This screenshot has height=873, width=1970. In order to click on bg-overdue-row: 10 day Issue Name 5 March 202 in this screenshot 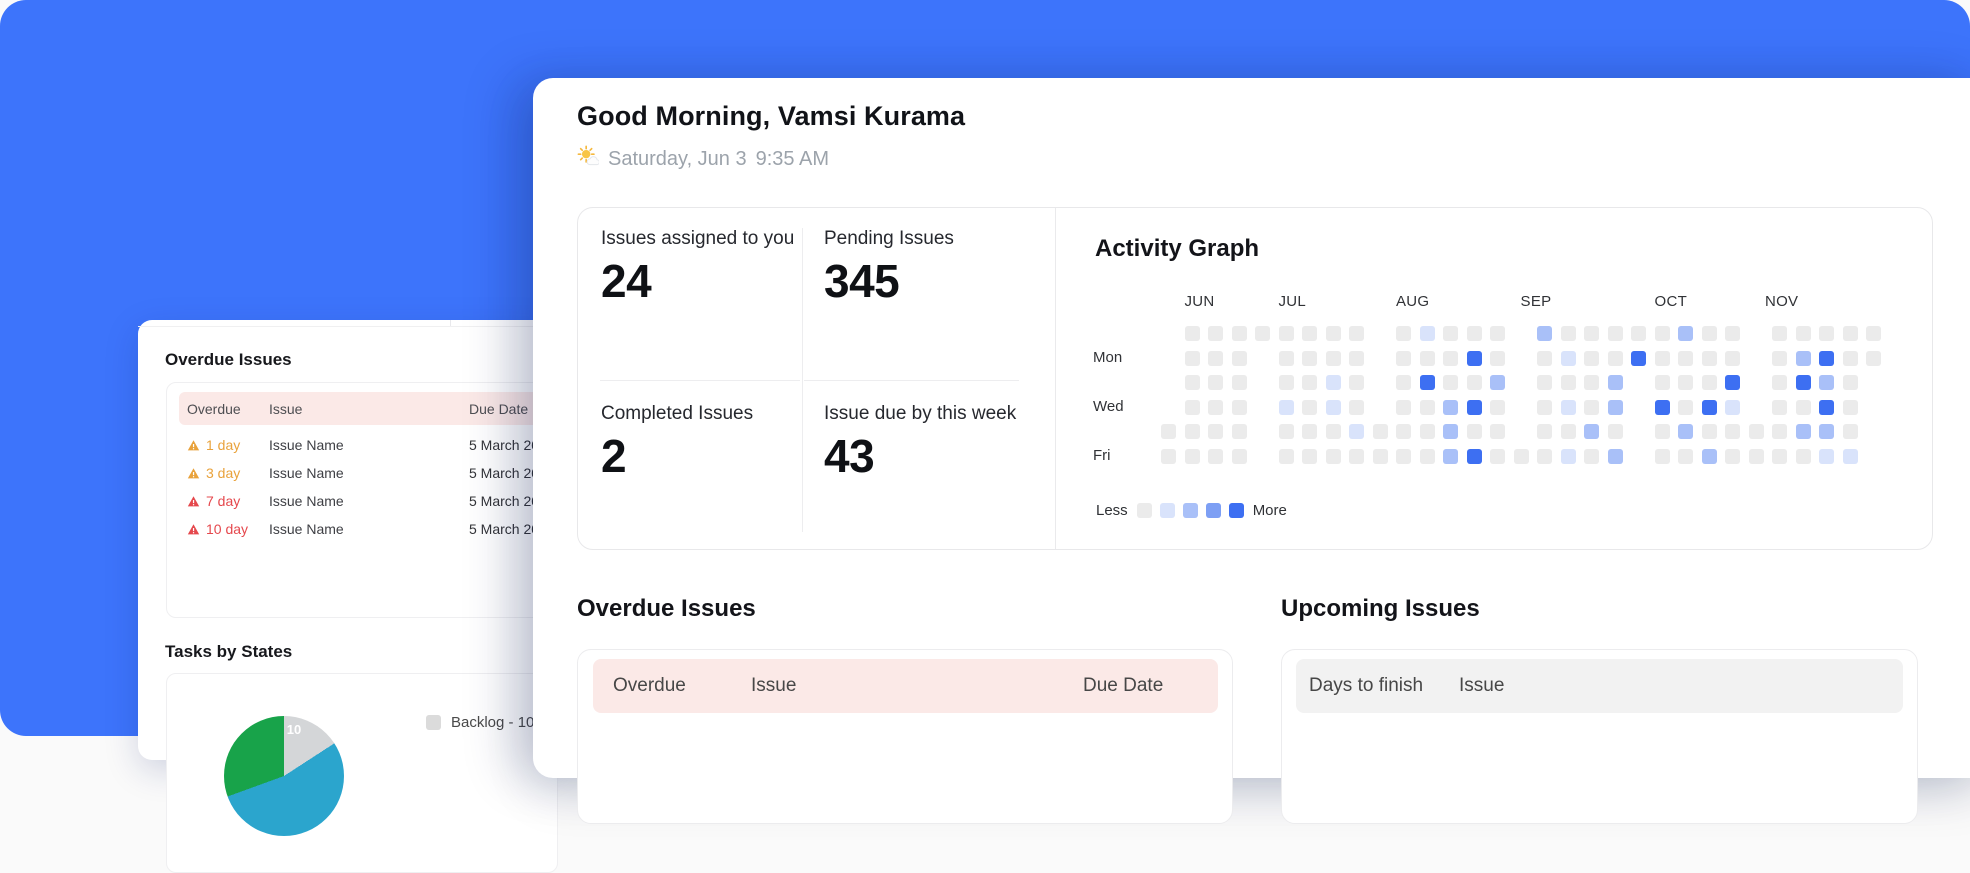, I will do `click(362, 531)`.